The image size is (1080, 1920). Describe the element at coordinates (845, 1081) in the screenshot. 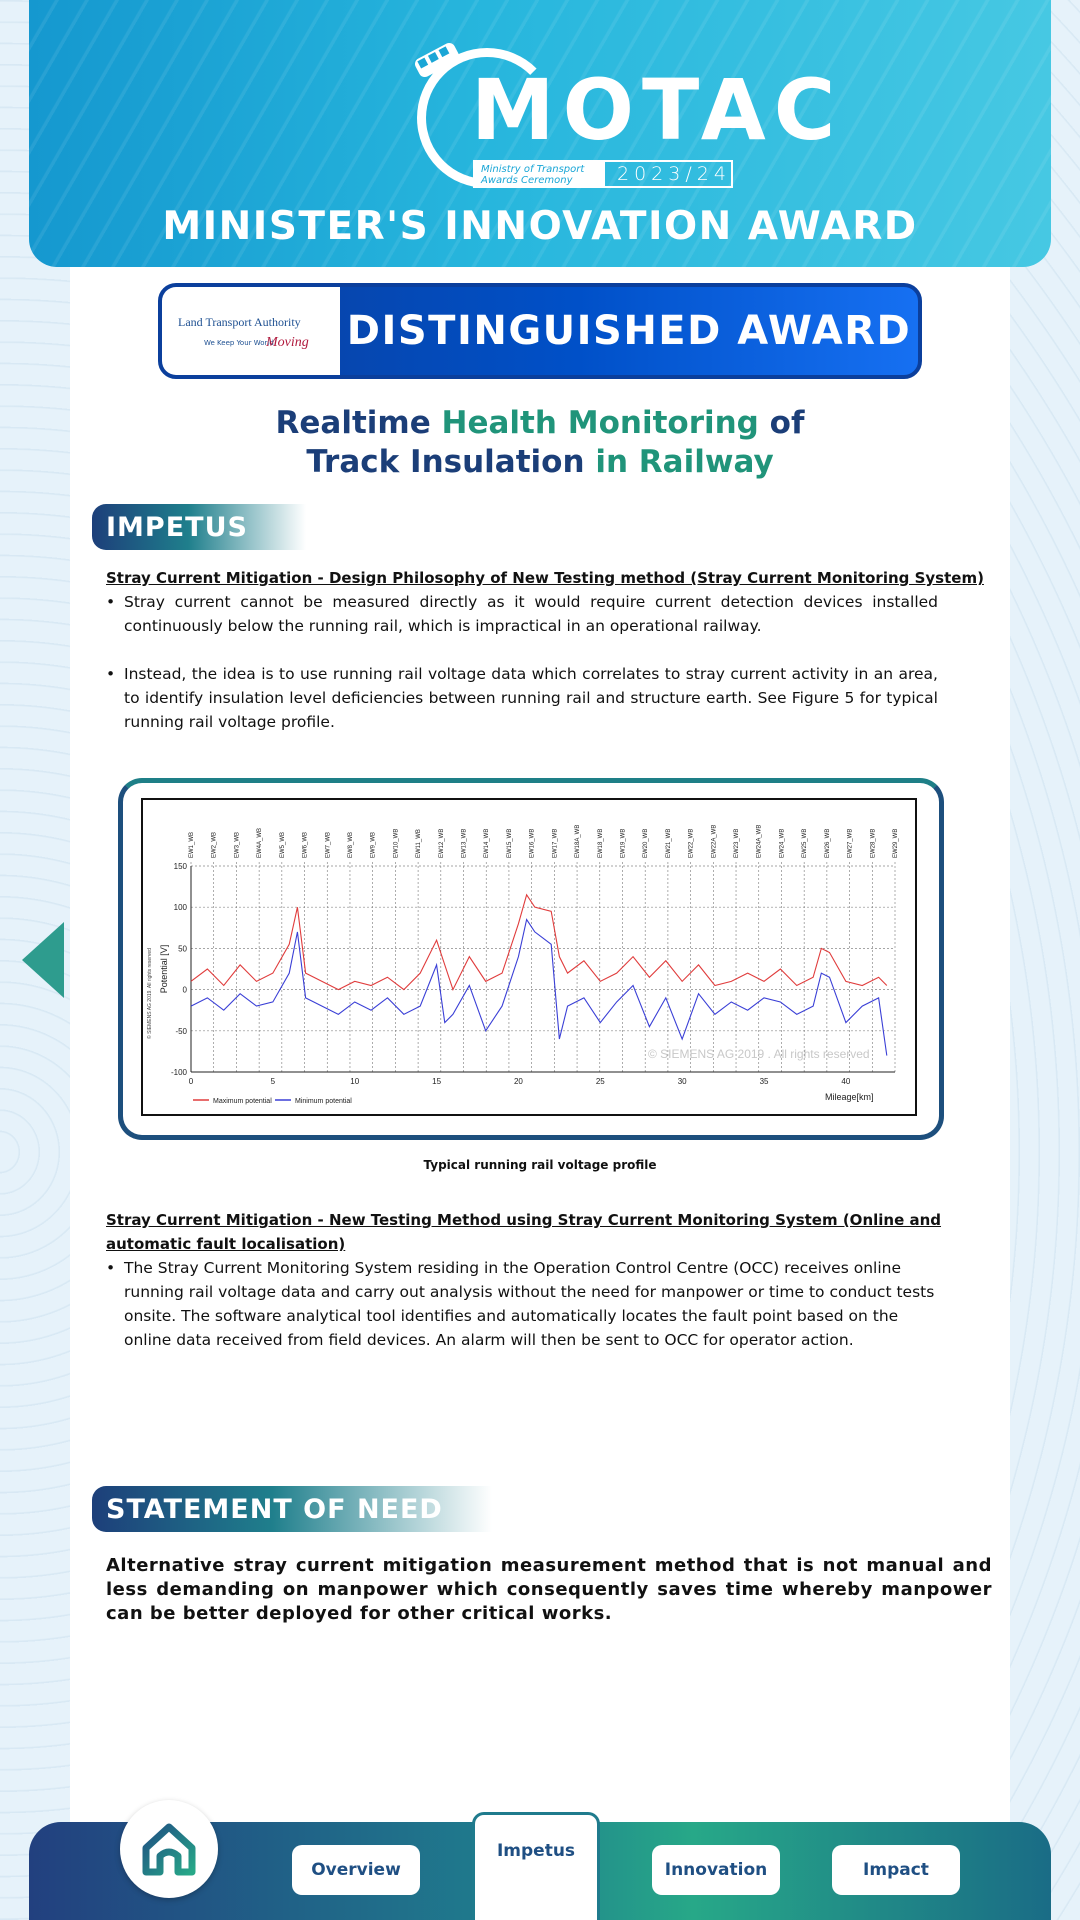

I see `x-tick-label: 40` at that location.